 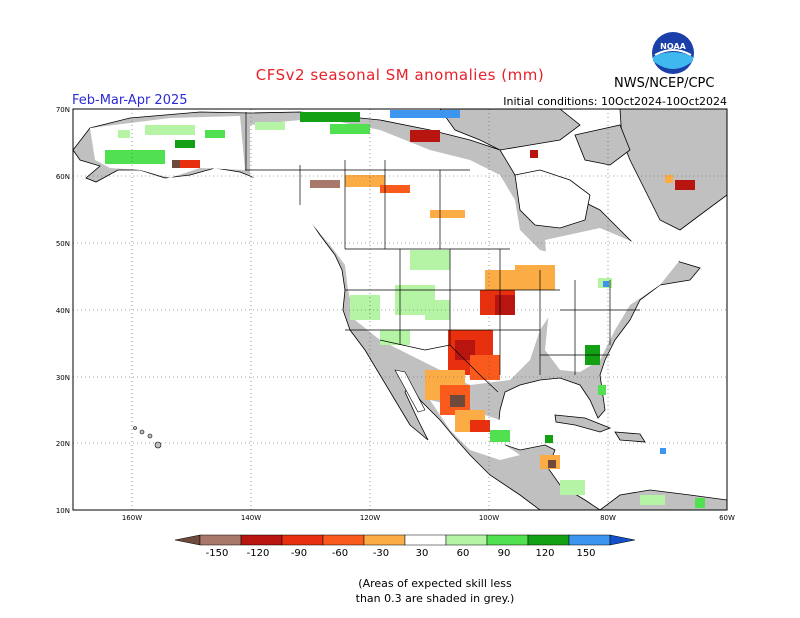 What do you see at coordinates (544, 553) in the screenshot?
I see `legend-label: 120` at bounding box center [544, 553].